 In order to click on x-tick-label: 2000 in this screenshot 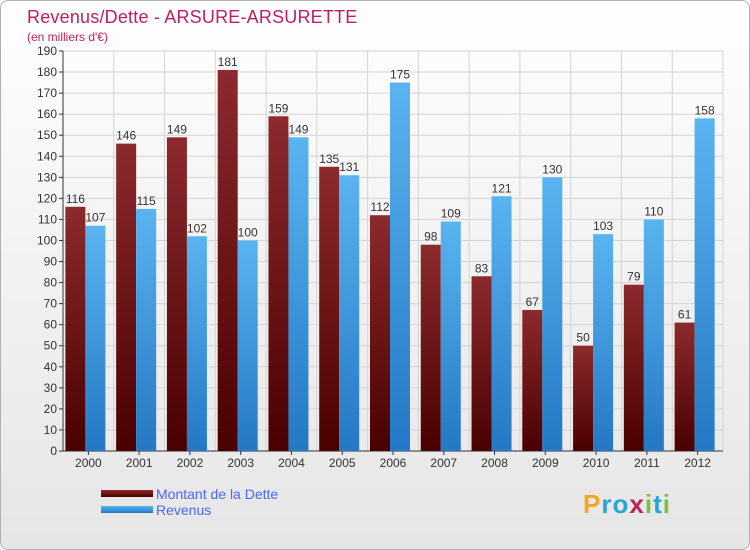, I will do `click(88, 463)`.